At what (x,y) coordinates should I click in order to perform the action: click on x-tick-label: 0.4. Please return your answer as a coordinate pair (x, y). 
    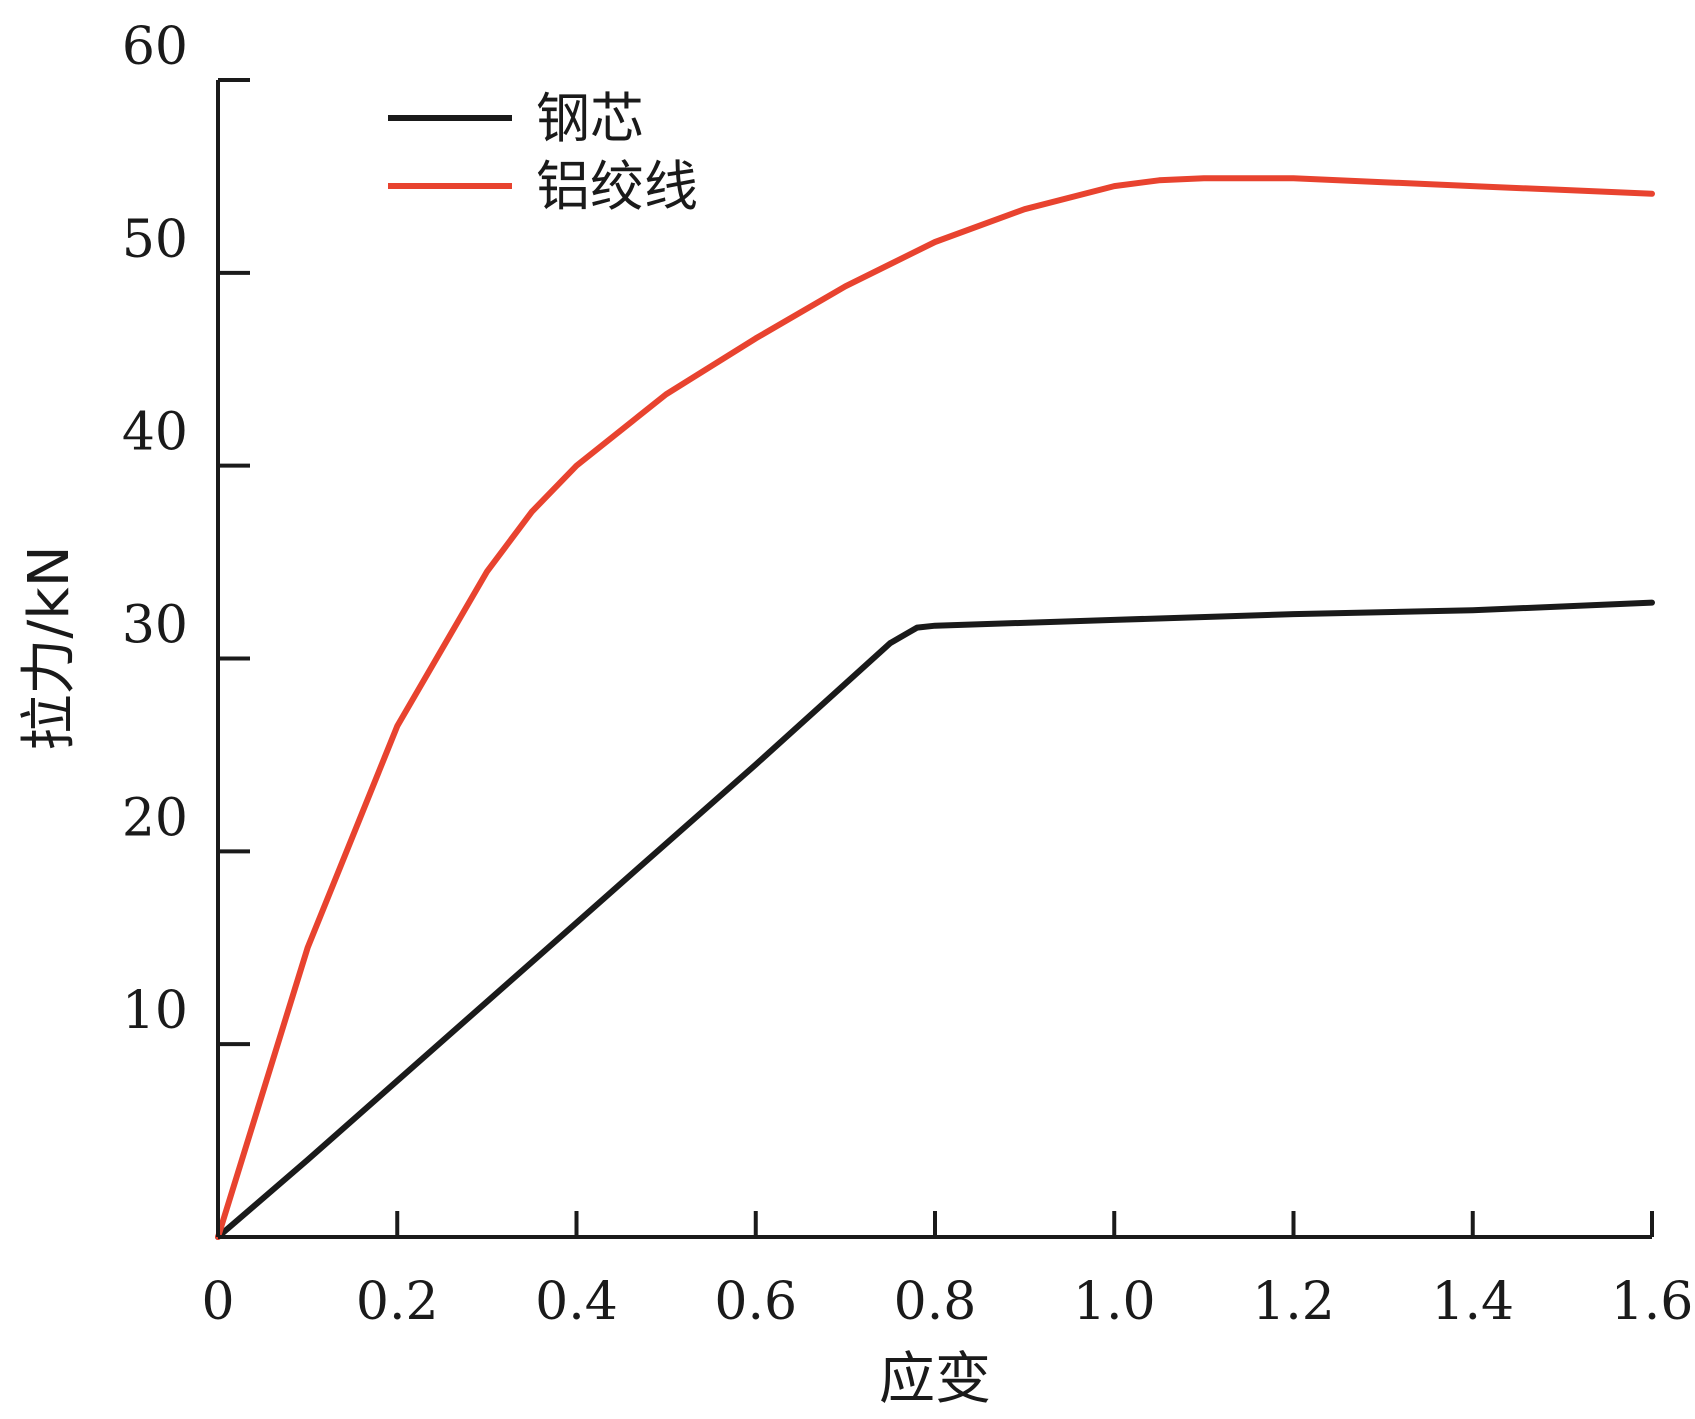
    Looking at the image, I should click on (576, 1302).